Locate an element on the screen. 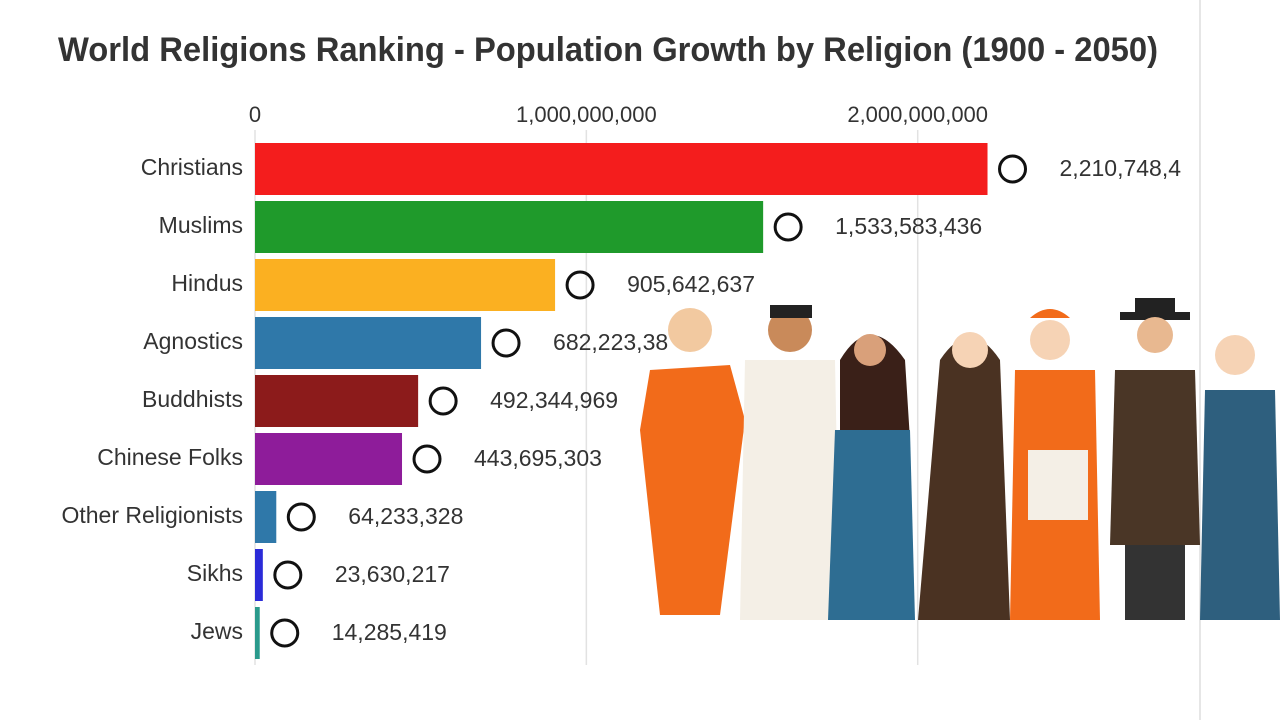 Image resolution: width=1280 pixels, height=720 pixels. value-label: 1,533,583,436 is located at coordinates (908, 226).